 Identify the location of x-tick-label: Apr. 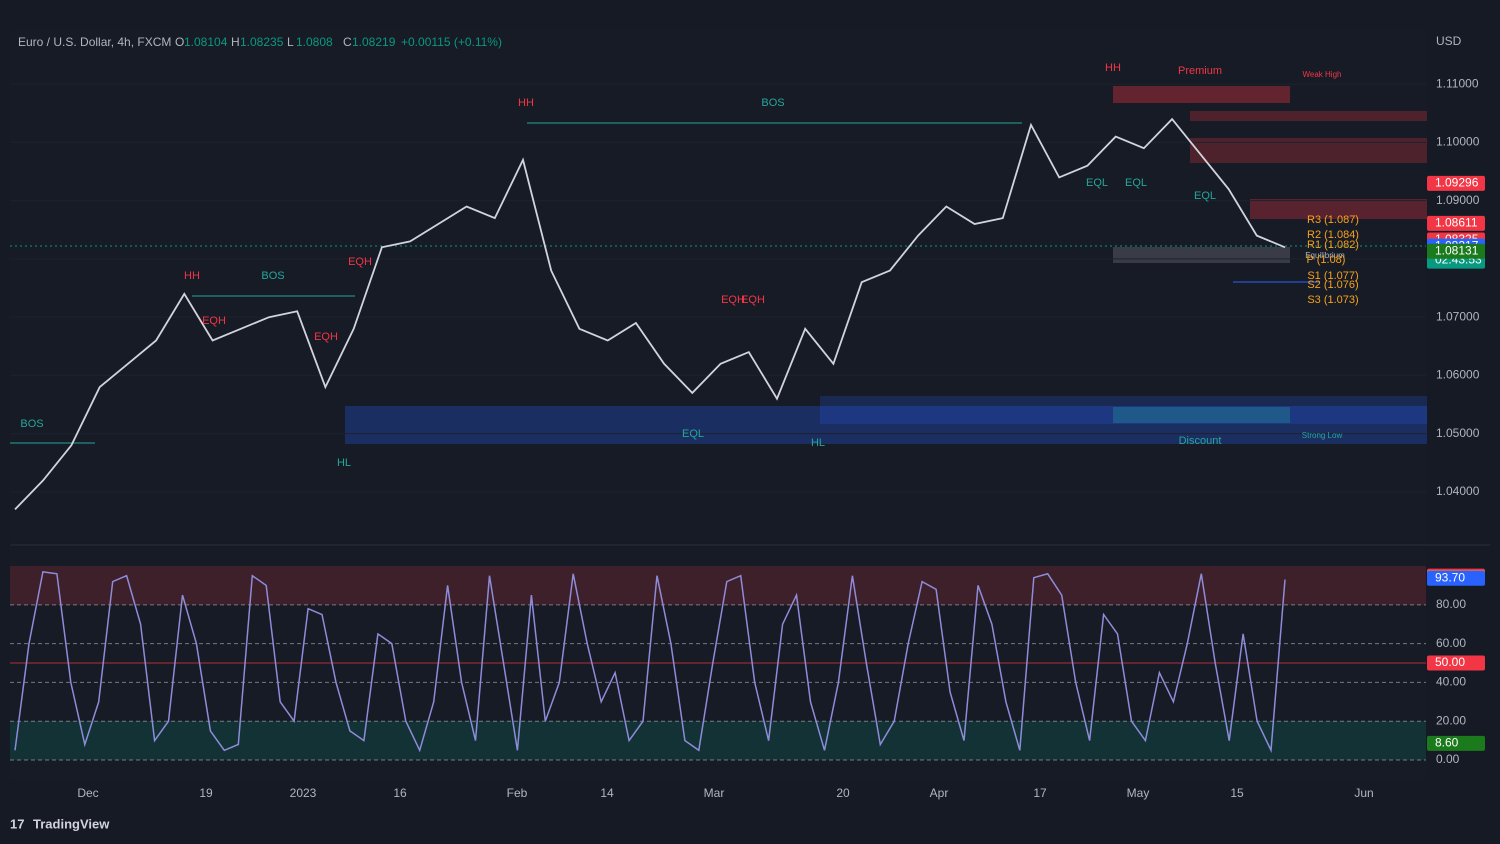
(939, 793).